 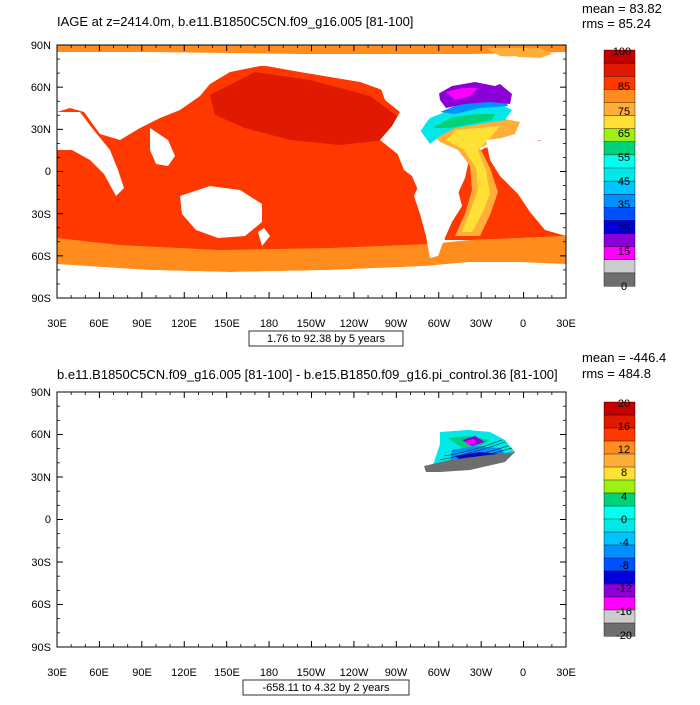 I want to click on ocean-north-pacific-old, so click(x=305, y=108).